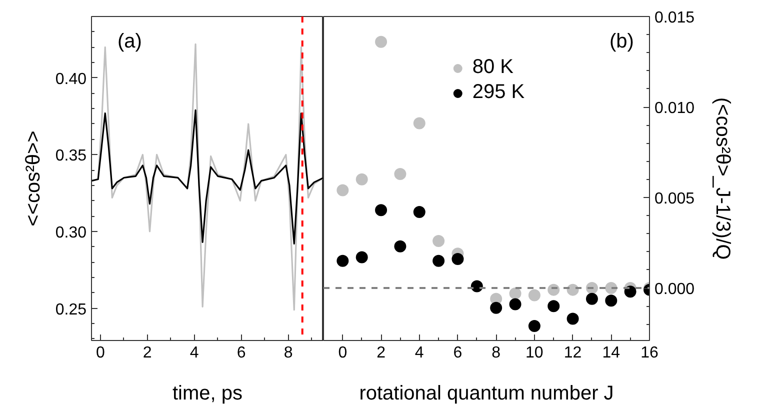  Describe the element at coordinates (71, 79) in the screenshot. I see `y-tick-label: 0.40` at that location.